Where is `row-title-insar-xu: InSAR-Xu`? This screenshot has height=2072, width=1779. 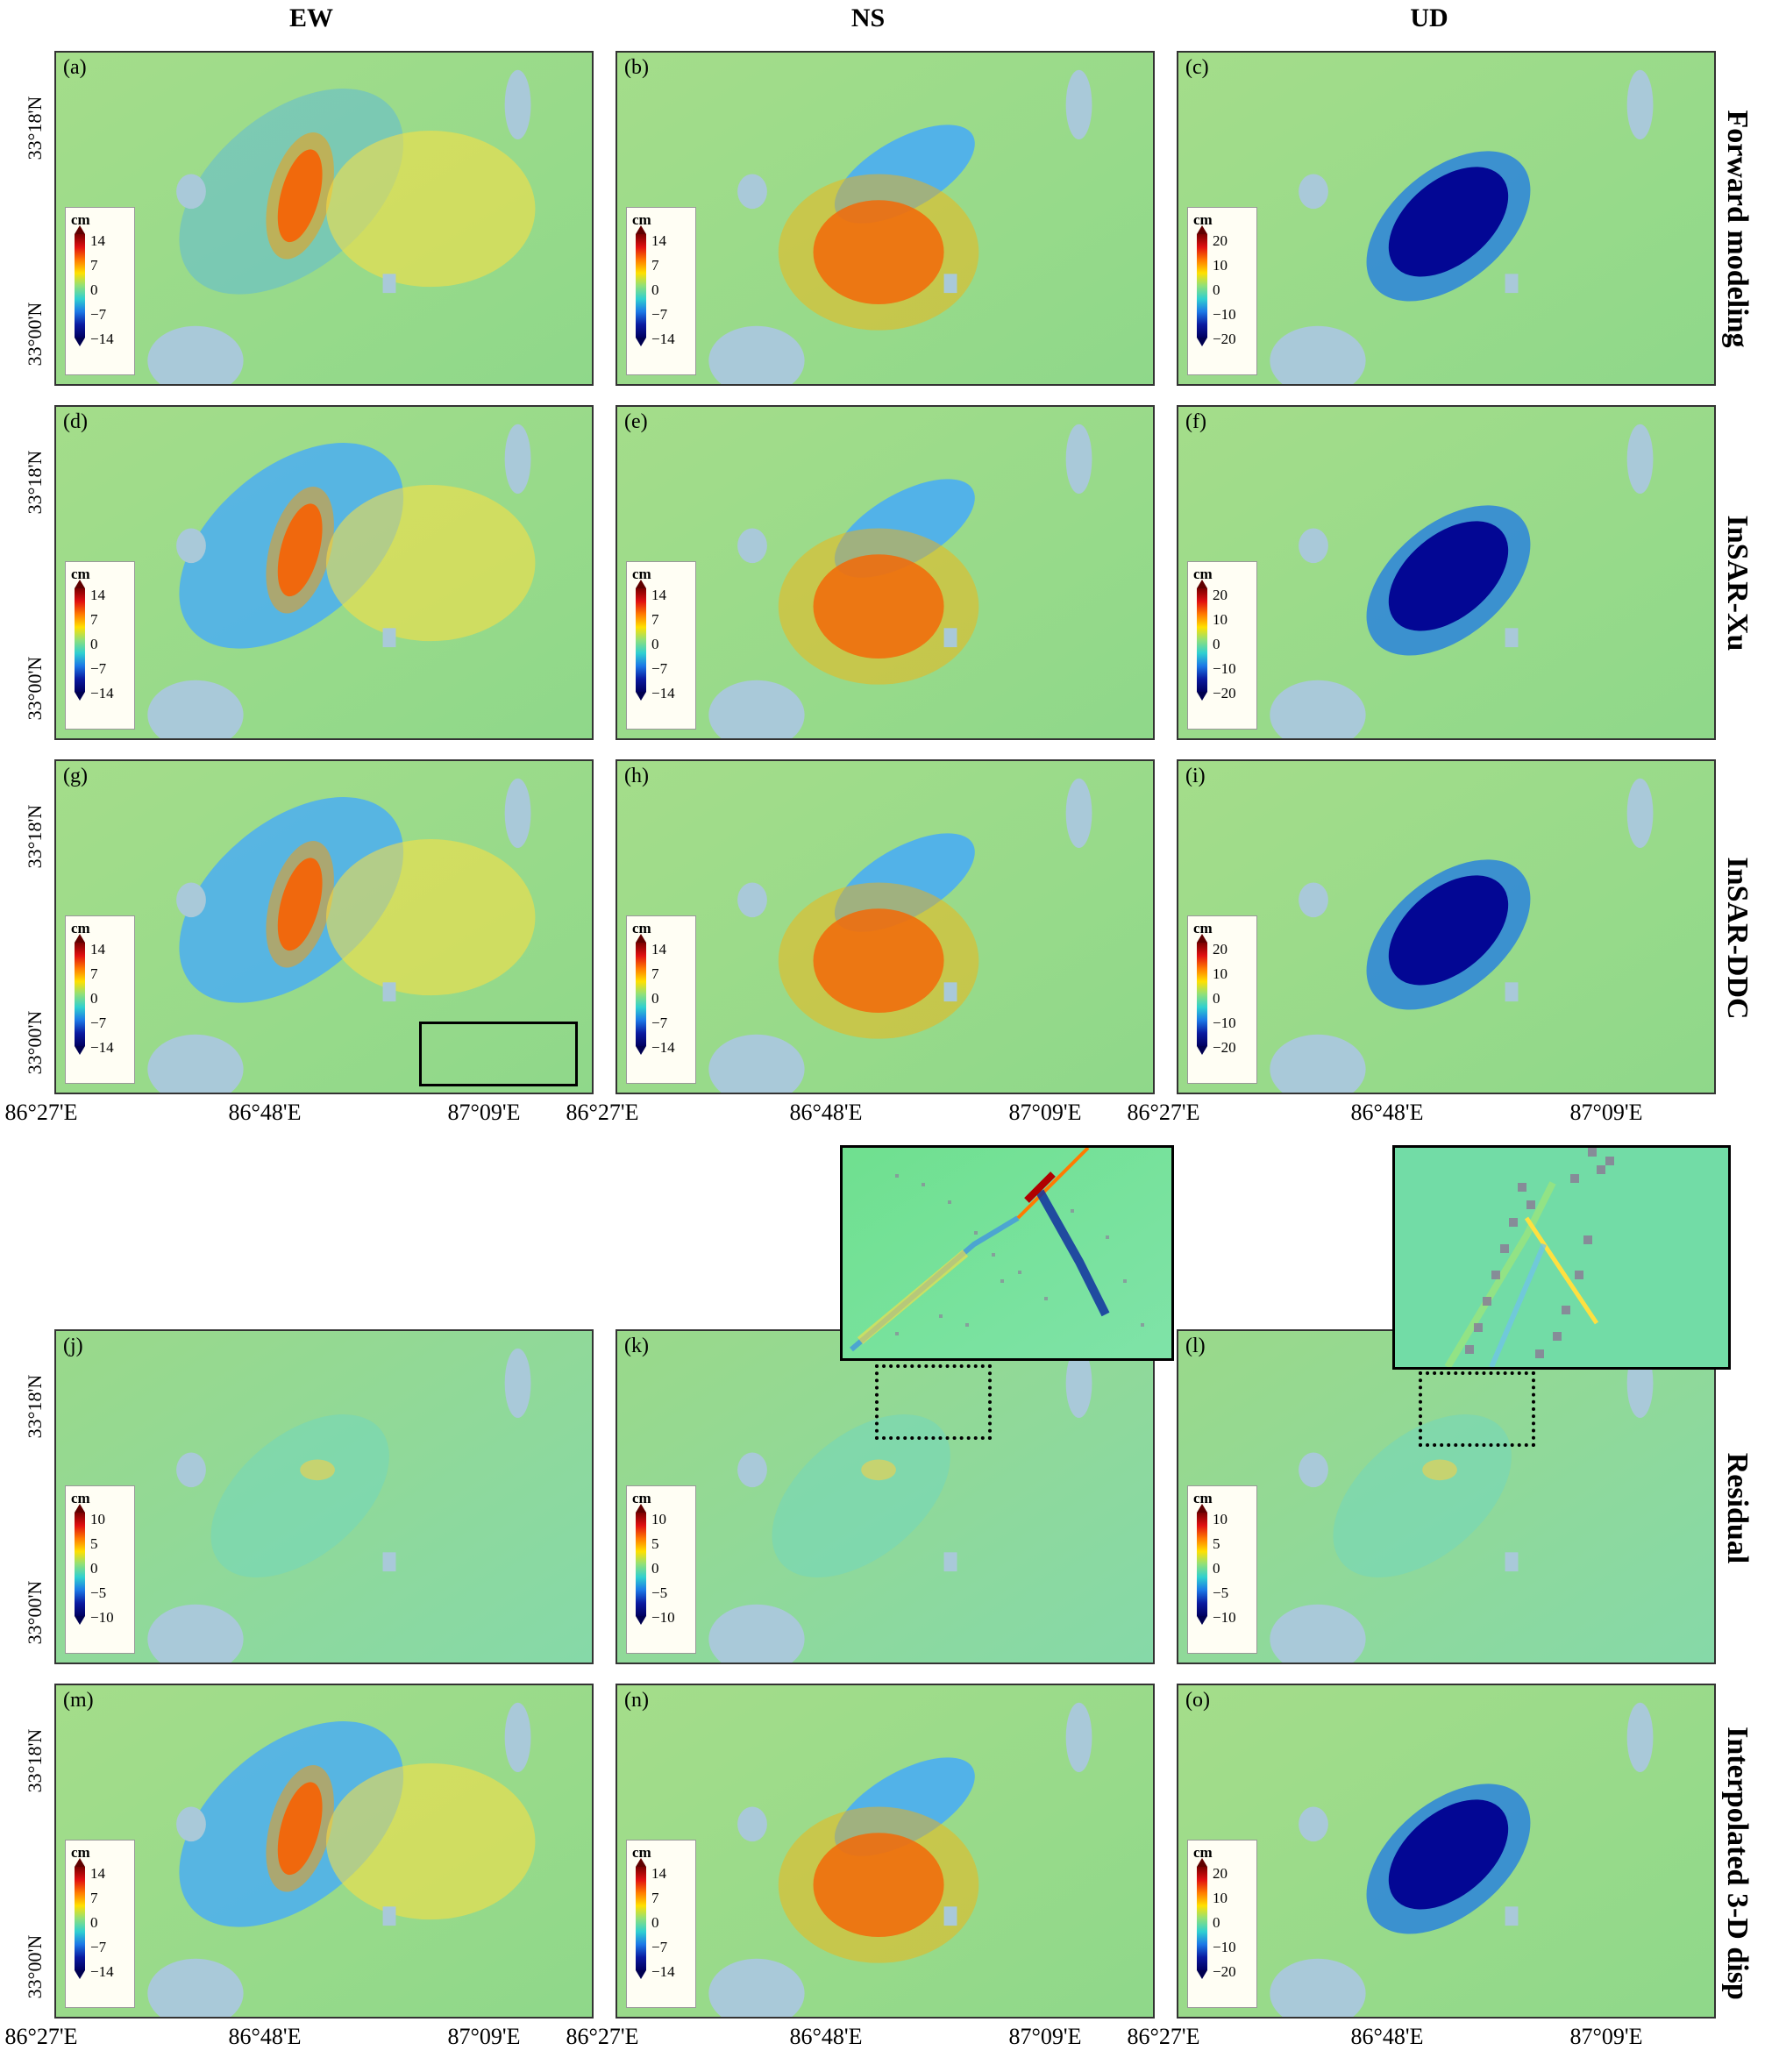 row-title-insar-xu: InSAR-Xu is located at coordinates (1737, 583).